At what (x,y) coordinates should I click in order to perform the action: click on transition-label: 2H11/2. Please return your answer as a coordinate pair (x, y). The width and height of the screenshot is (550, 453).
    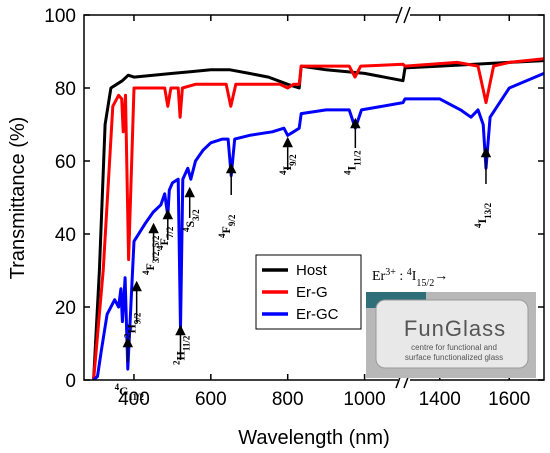
    Looking at the image, I should click on (182, 350).